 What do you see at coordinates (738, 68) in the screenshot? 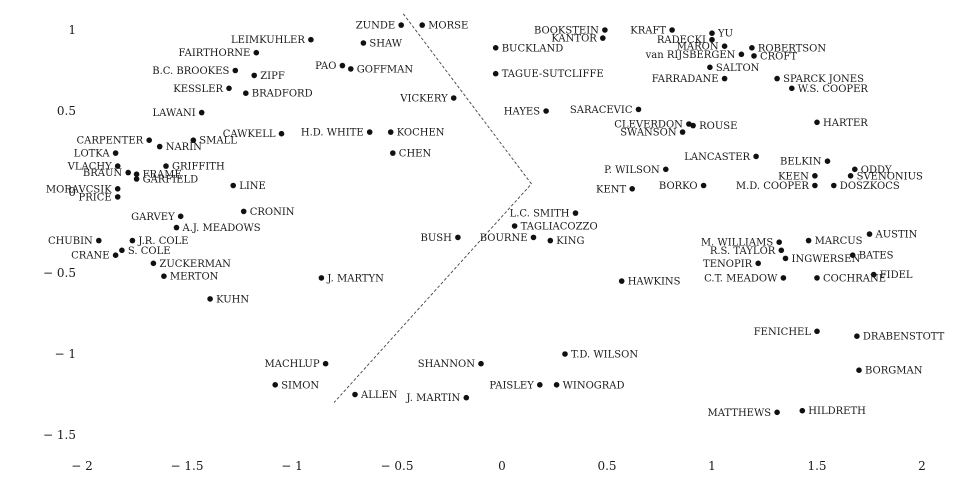
I see `point-label: SALTON` at bounding box center [738, 68].